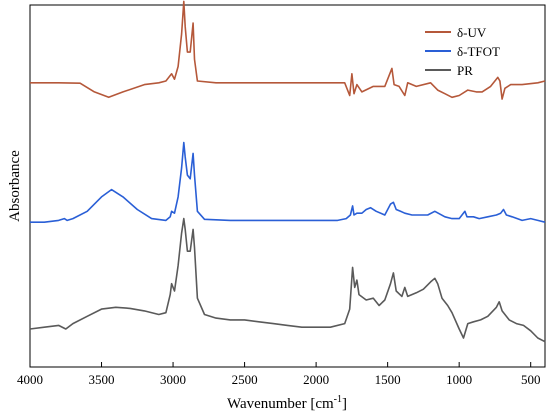  What do you see at coordinates (316, 379) in the screenshot?
I see `x-tick-label: 2000` at bounding box center [316, 379].